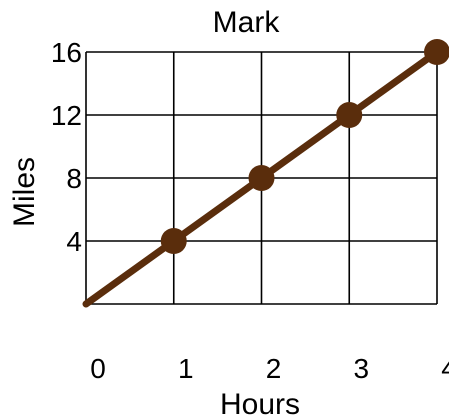 The height and width of the screenshot is (420, 449). I want to click on y-tick-label-12: 12, so click(66, 115).